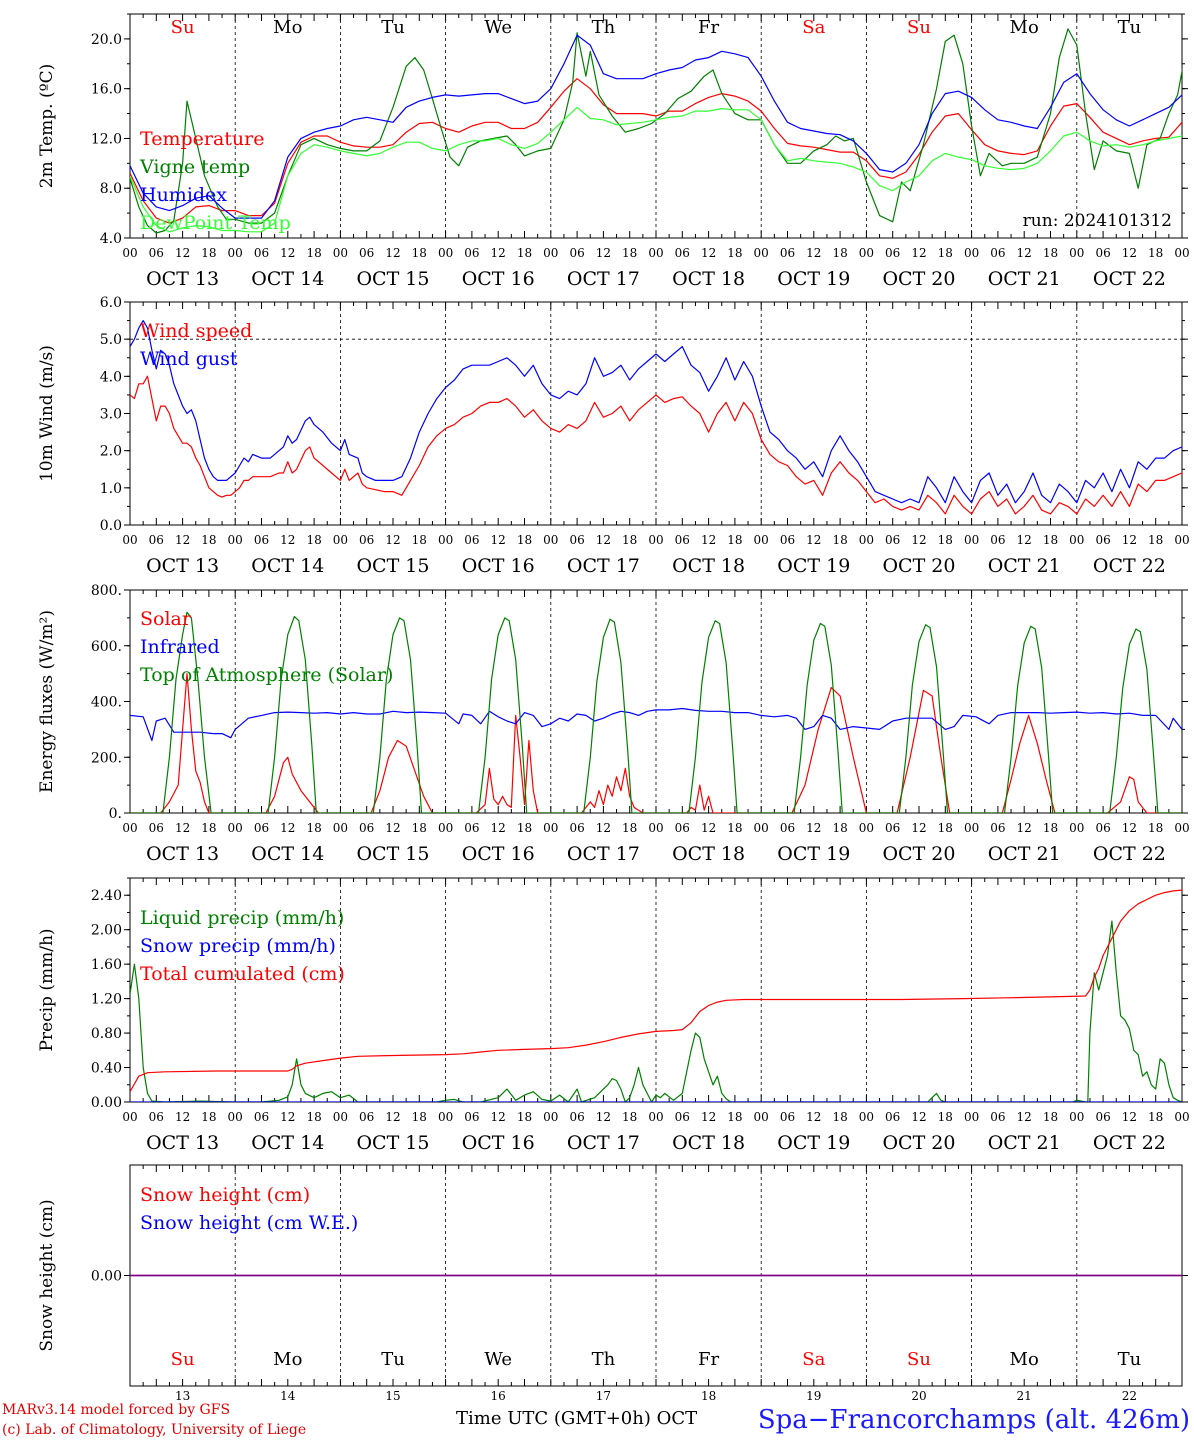  Describe the element at coordinates (106, 758) in the screenshot. I see `y-tick-label: 200.` at that location.